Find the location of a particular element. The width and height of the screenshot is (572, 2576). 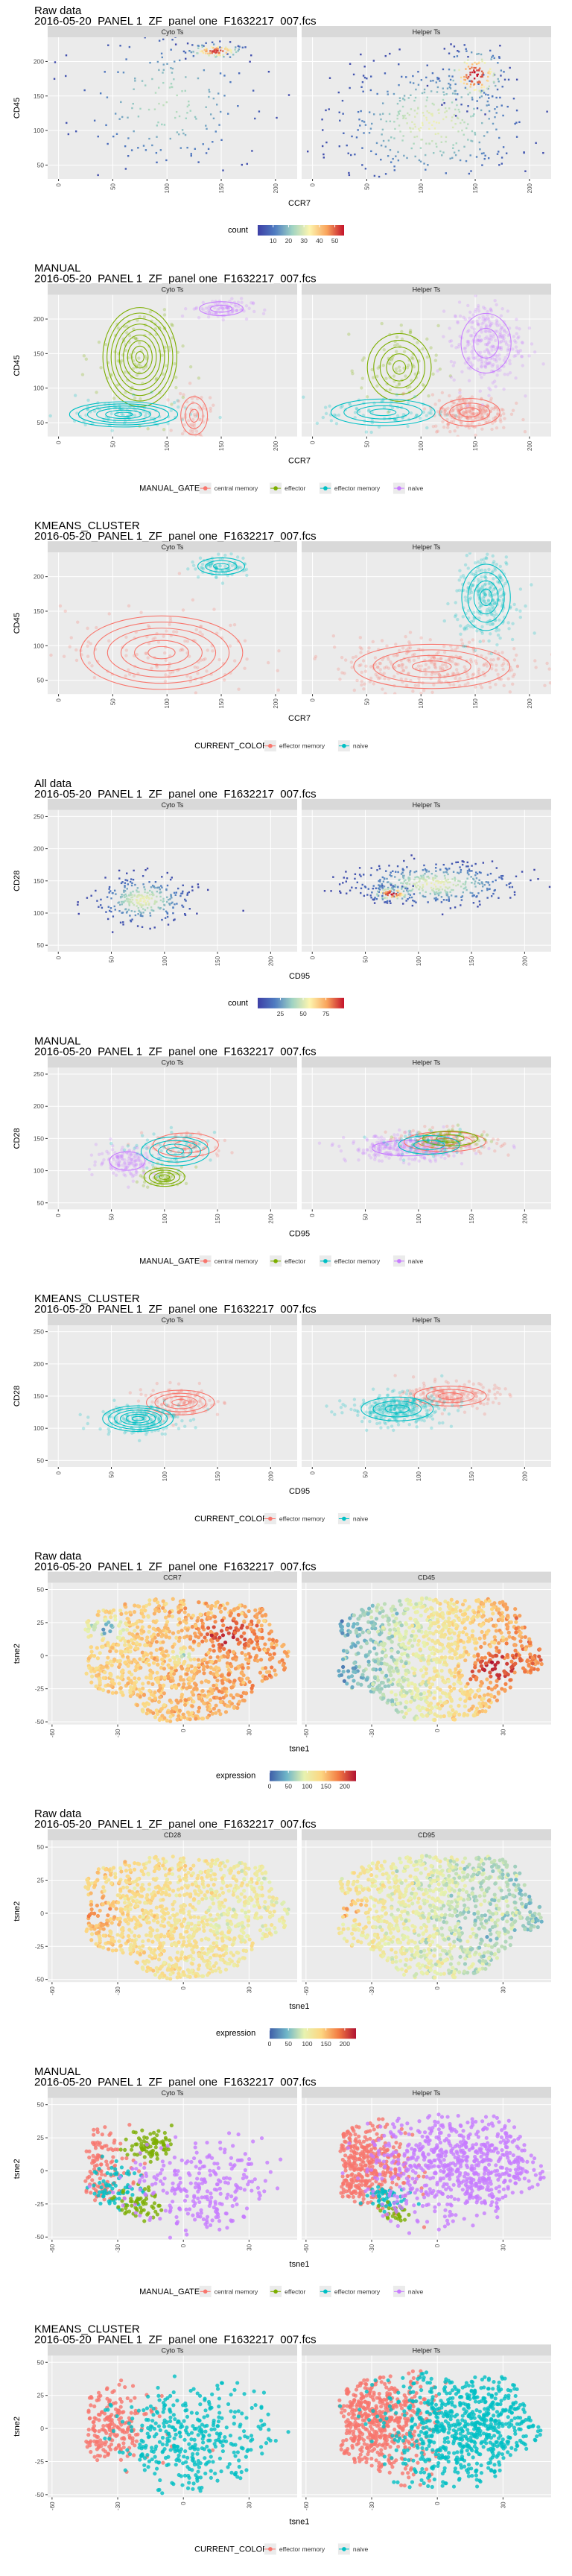

chart-title: KMEANS_CLUSTER is located at coordinates (87, 526).